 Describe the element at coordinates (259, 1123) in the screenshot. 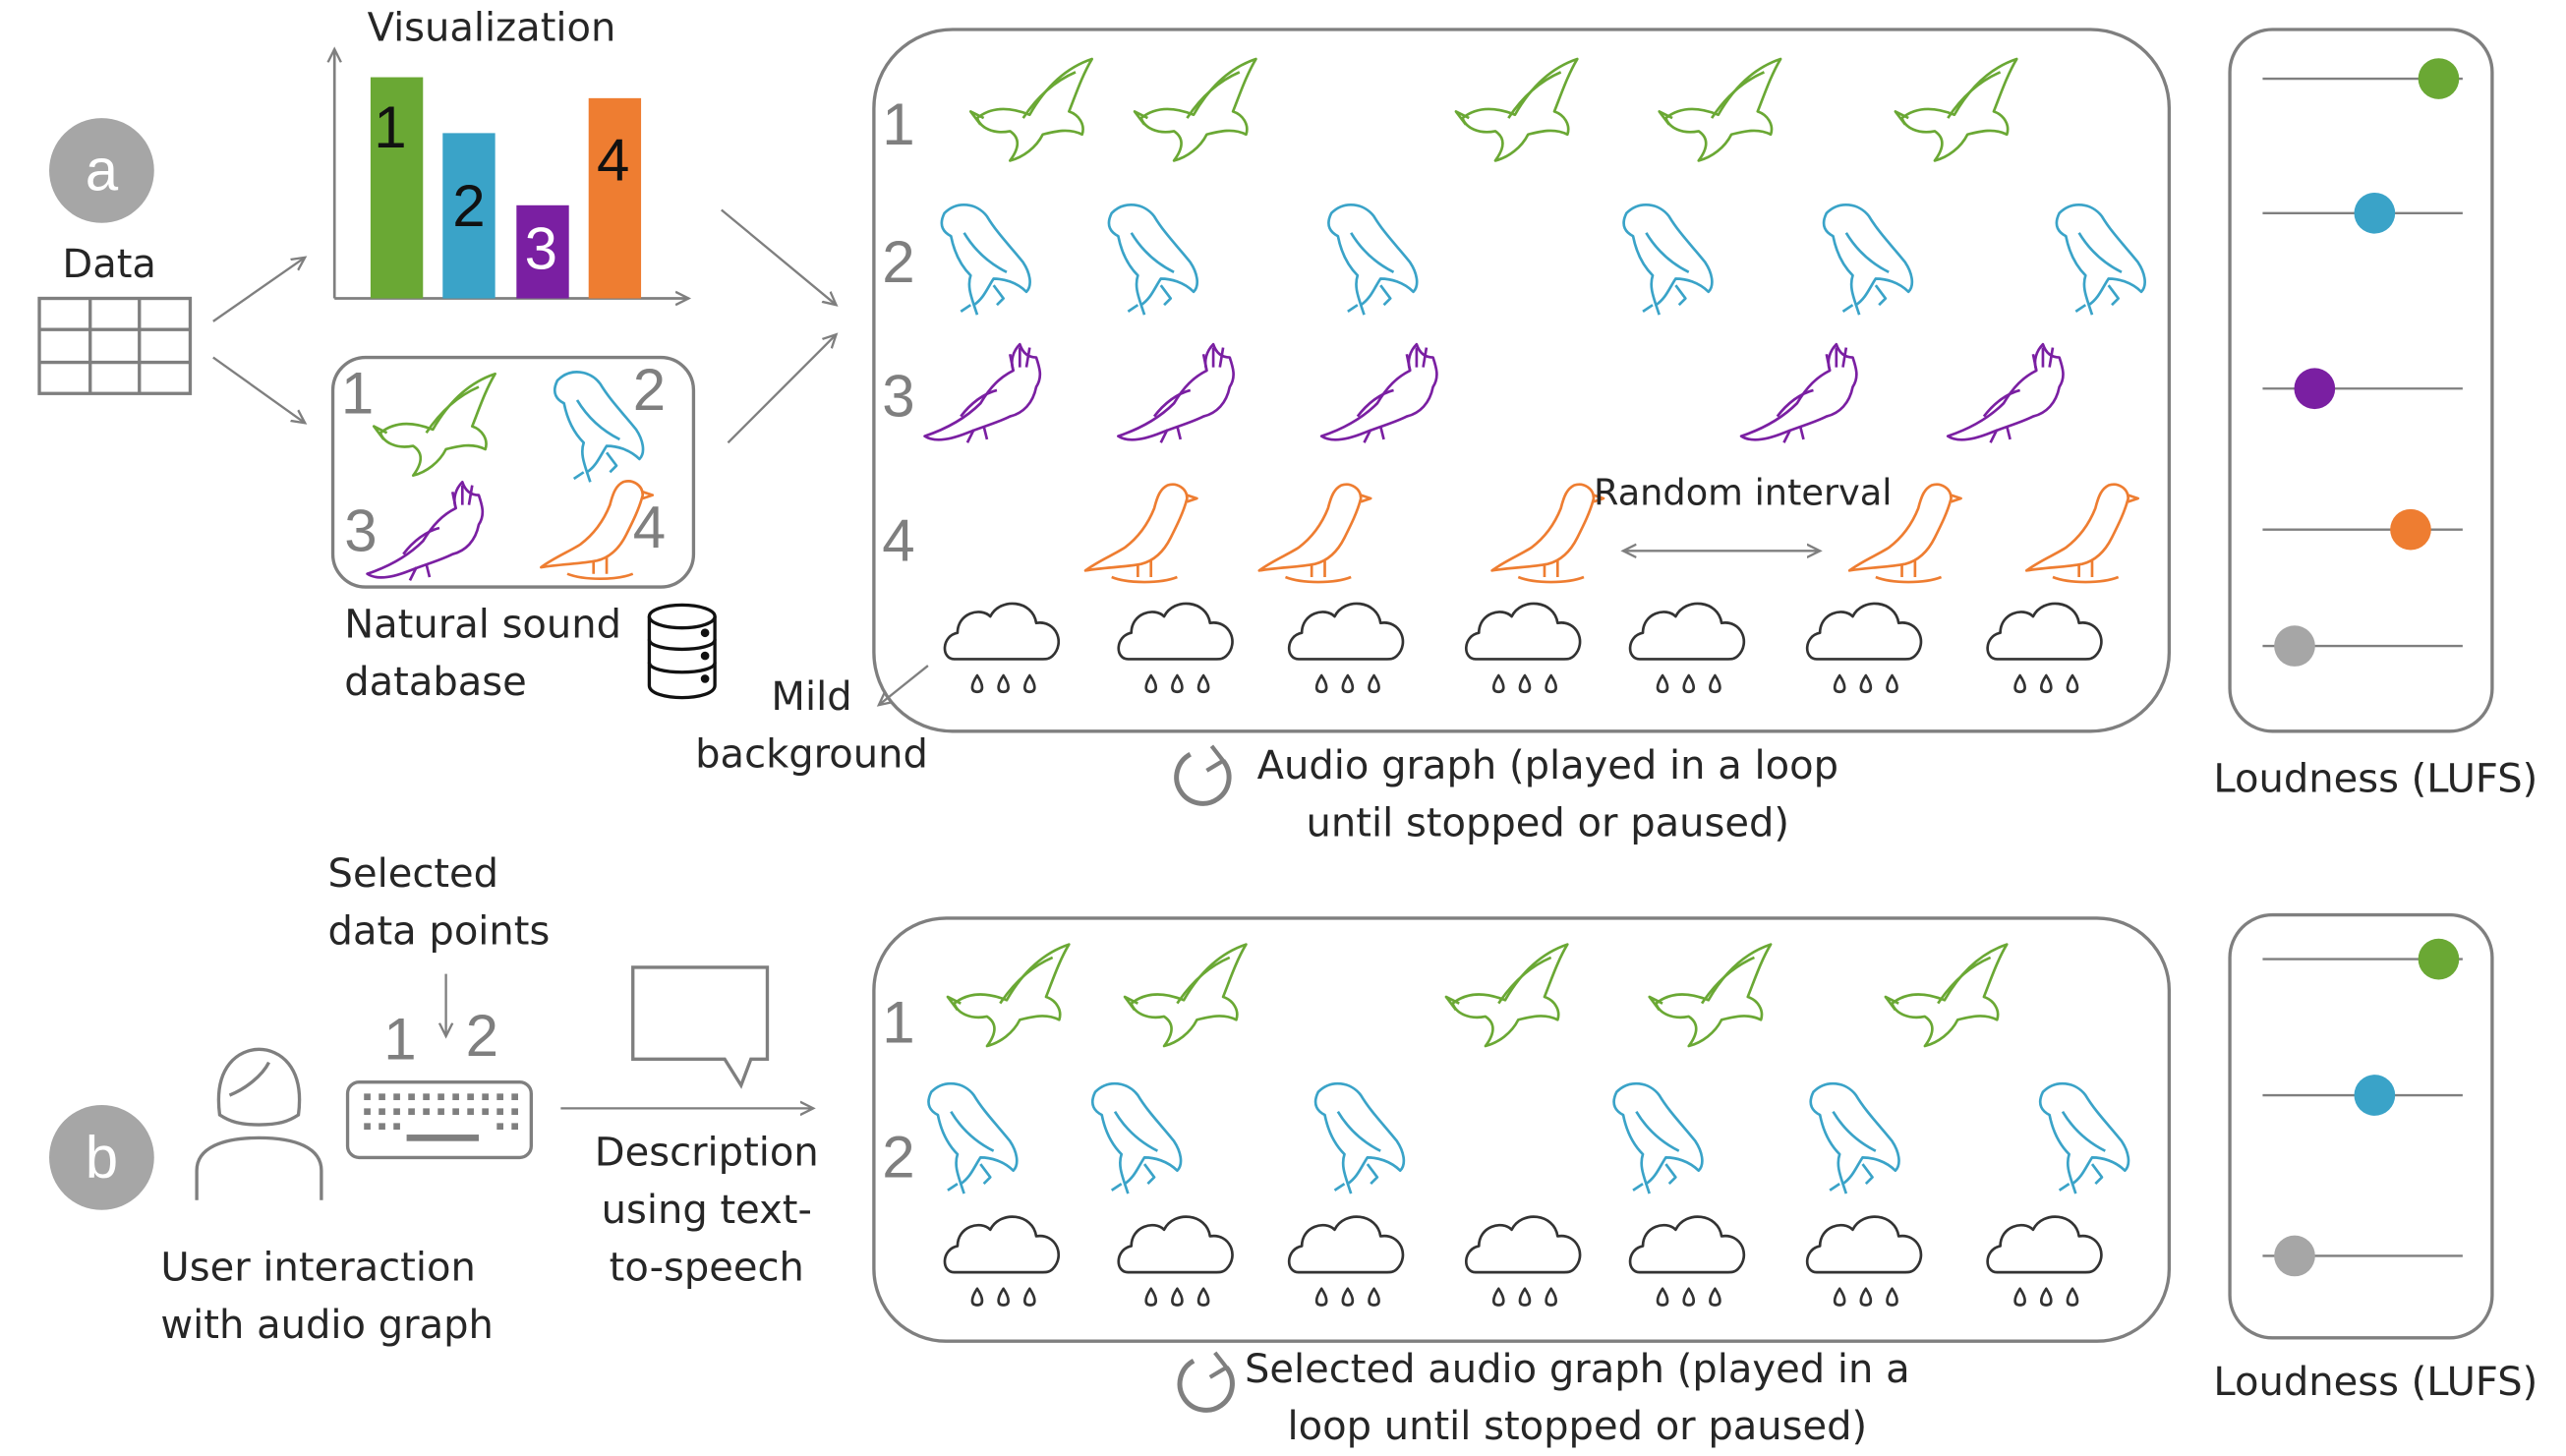

I see `person-icon` at that location.